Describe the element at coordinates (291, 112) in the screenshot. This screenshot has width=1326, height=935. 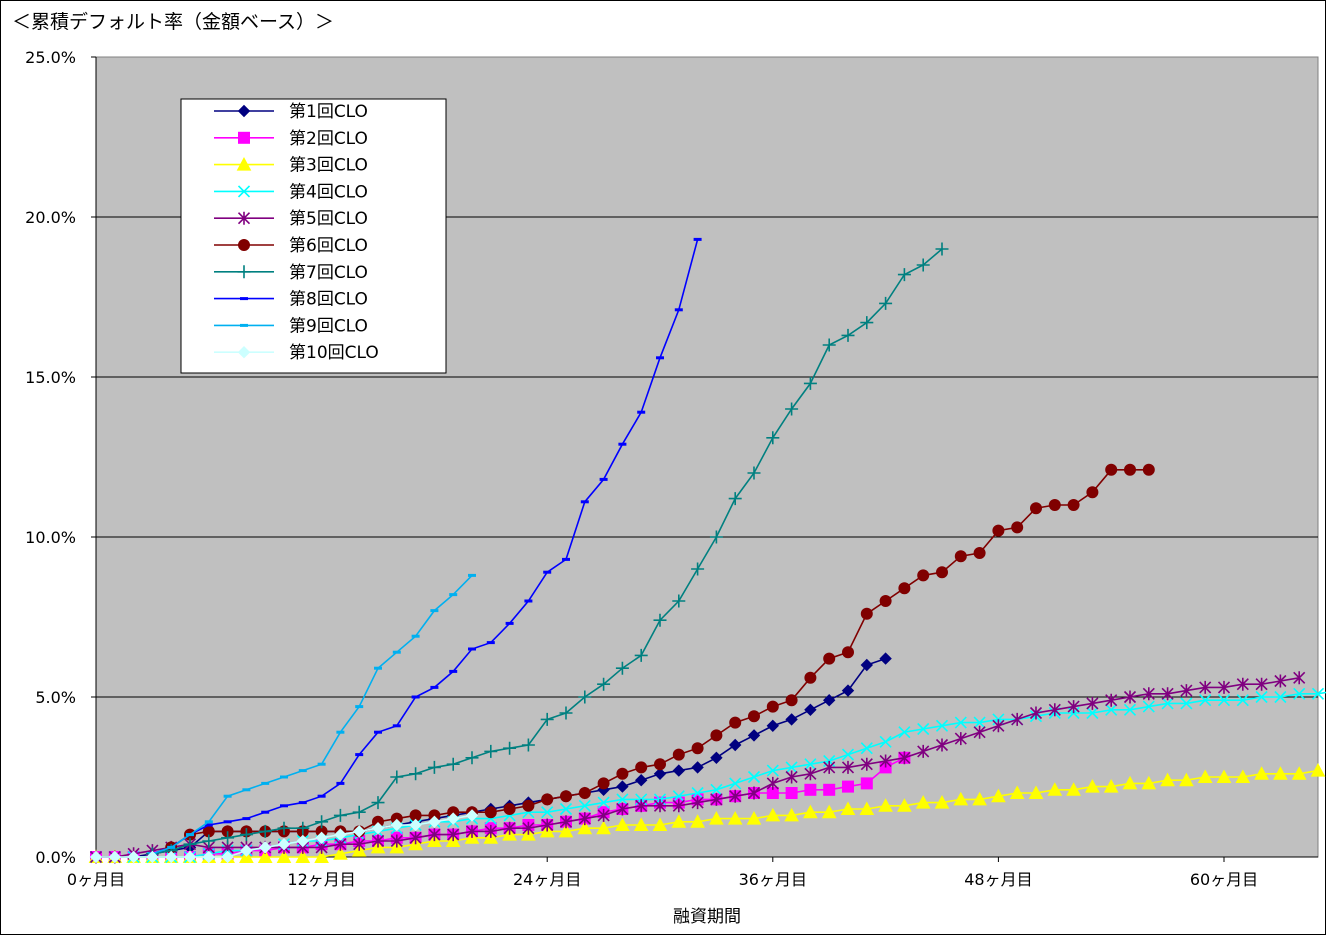
I see `legend-item: 第1回CLO` at that location.